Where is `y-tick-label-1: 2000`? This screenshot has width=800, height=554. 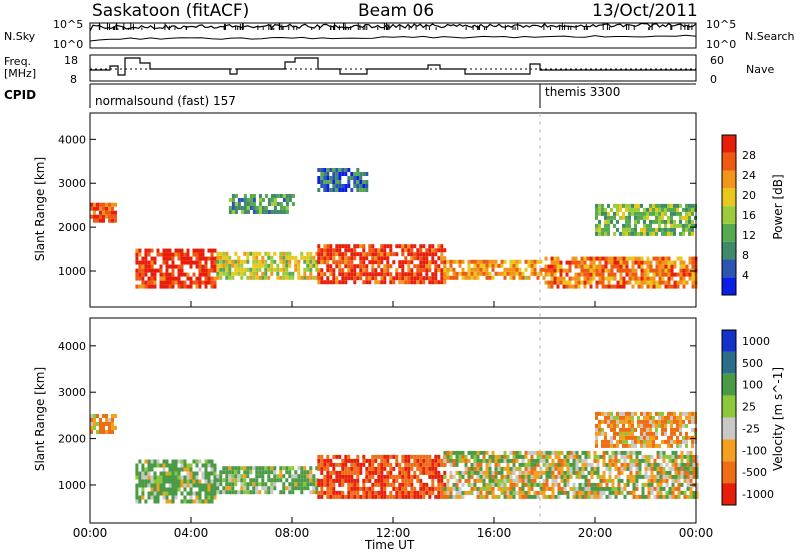
y-tick-label-1: 2000 is located at coordinates (72, 439).